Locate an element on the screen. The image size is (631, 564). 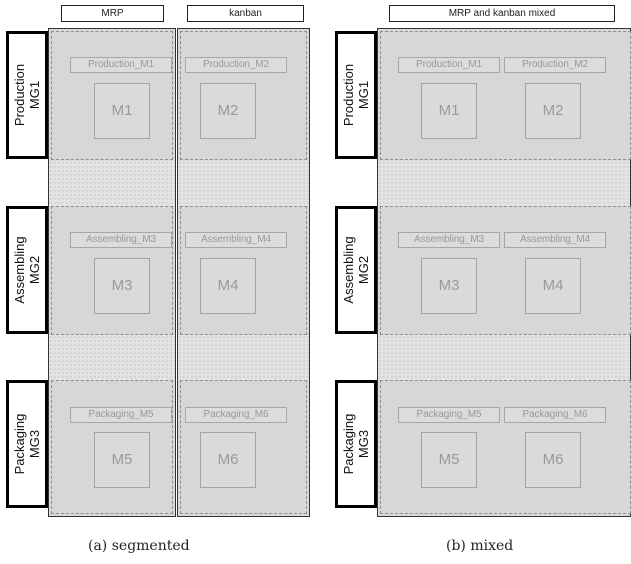
band-mg1-mixed is located at coordinates (505, 95).